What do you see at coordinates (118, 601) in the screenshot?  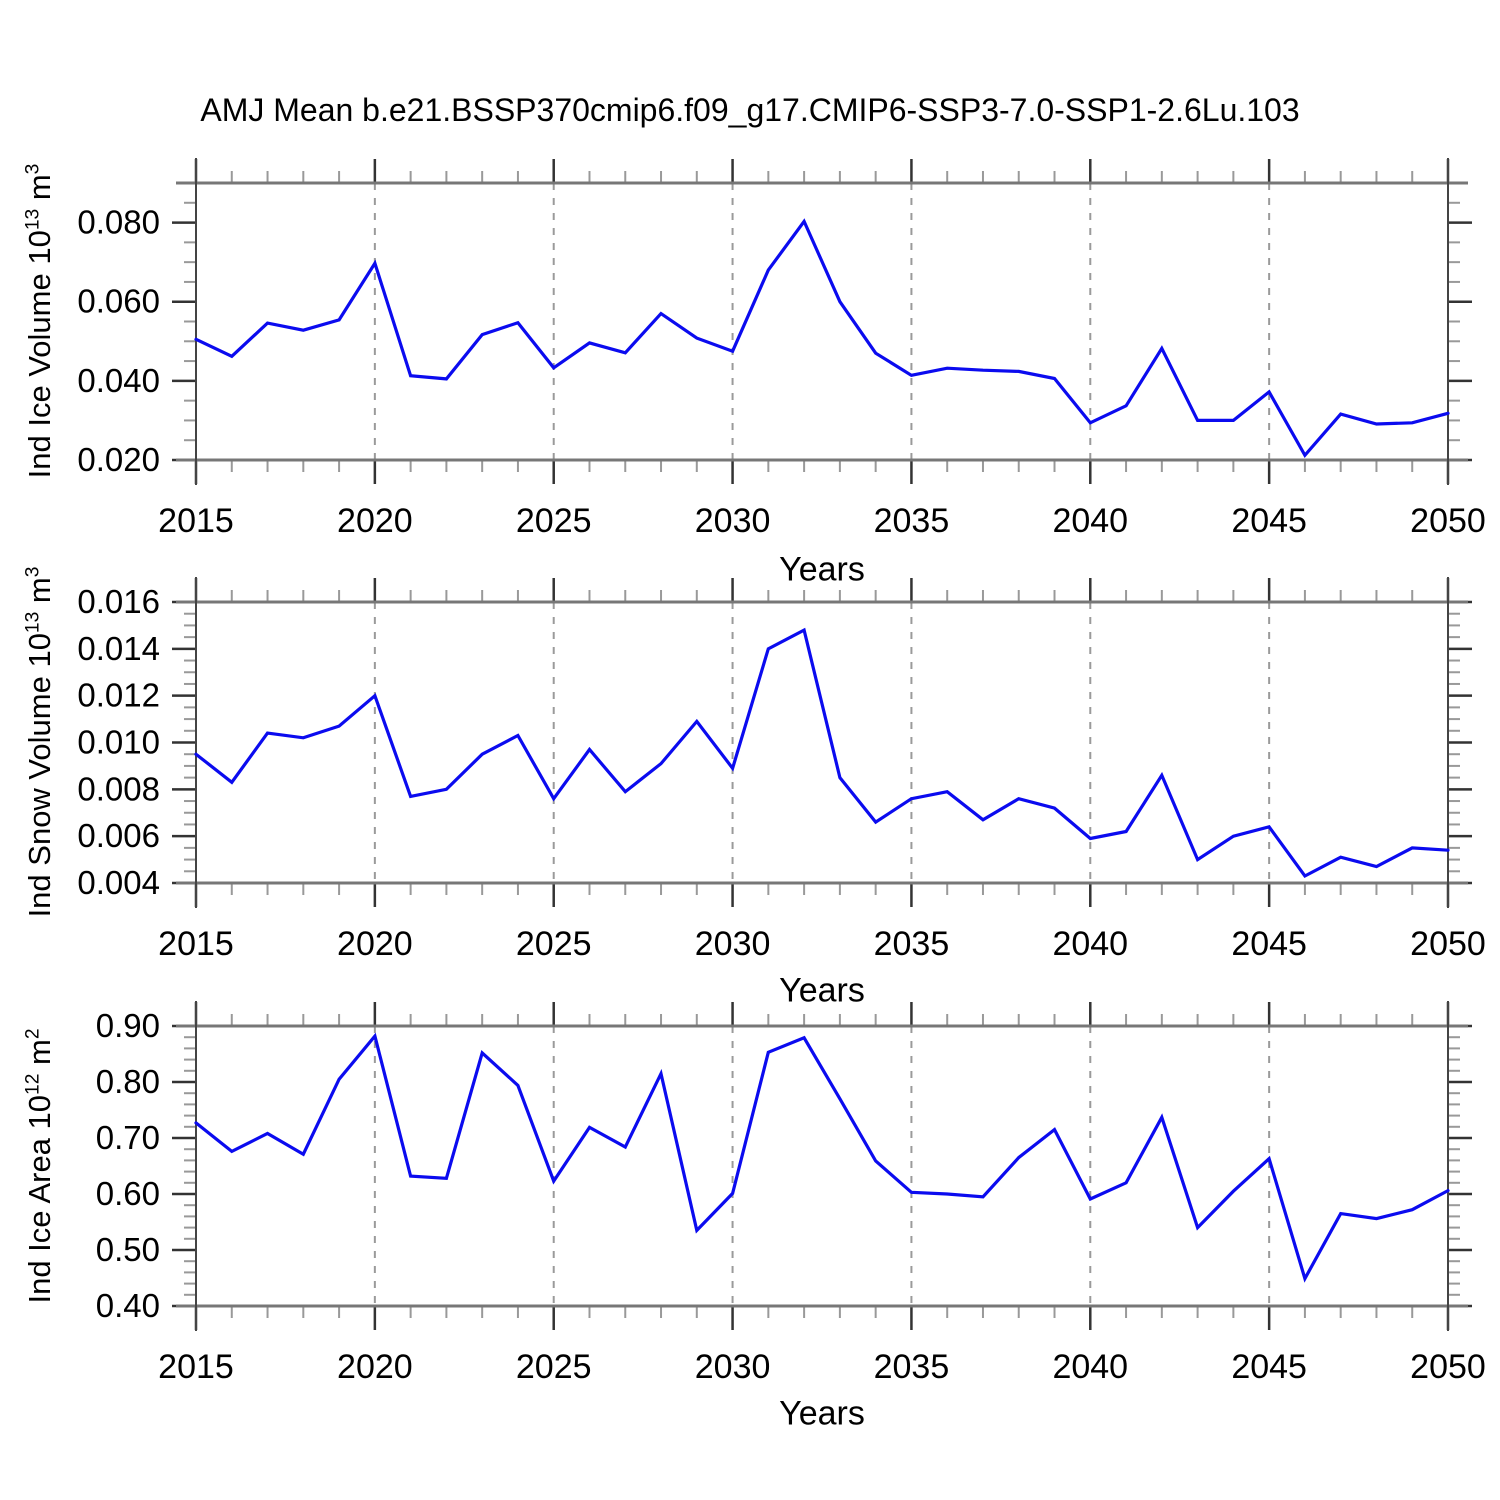 I see `y-tick-label: 0.016` at bounding box center [118, 601].